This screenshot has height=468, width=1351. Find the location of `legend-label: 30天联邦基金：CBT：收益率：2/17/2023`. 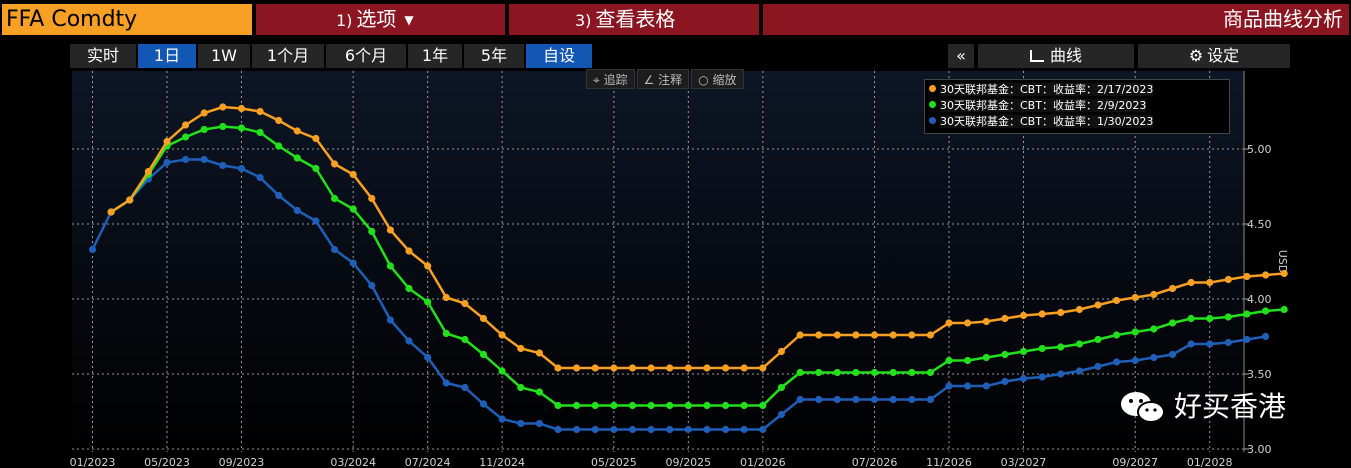

legend-label: 30天联邦基金：CBT：收益率：2/17/2023 is located at coordinates (1047, 89).